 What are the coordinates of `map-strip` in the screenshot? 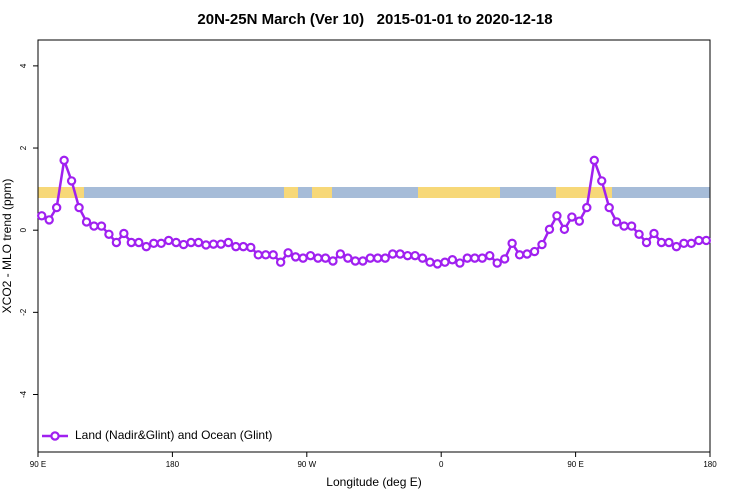 It's located at (374, 192).